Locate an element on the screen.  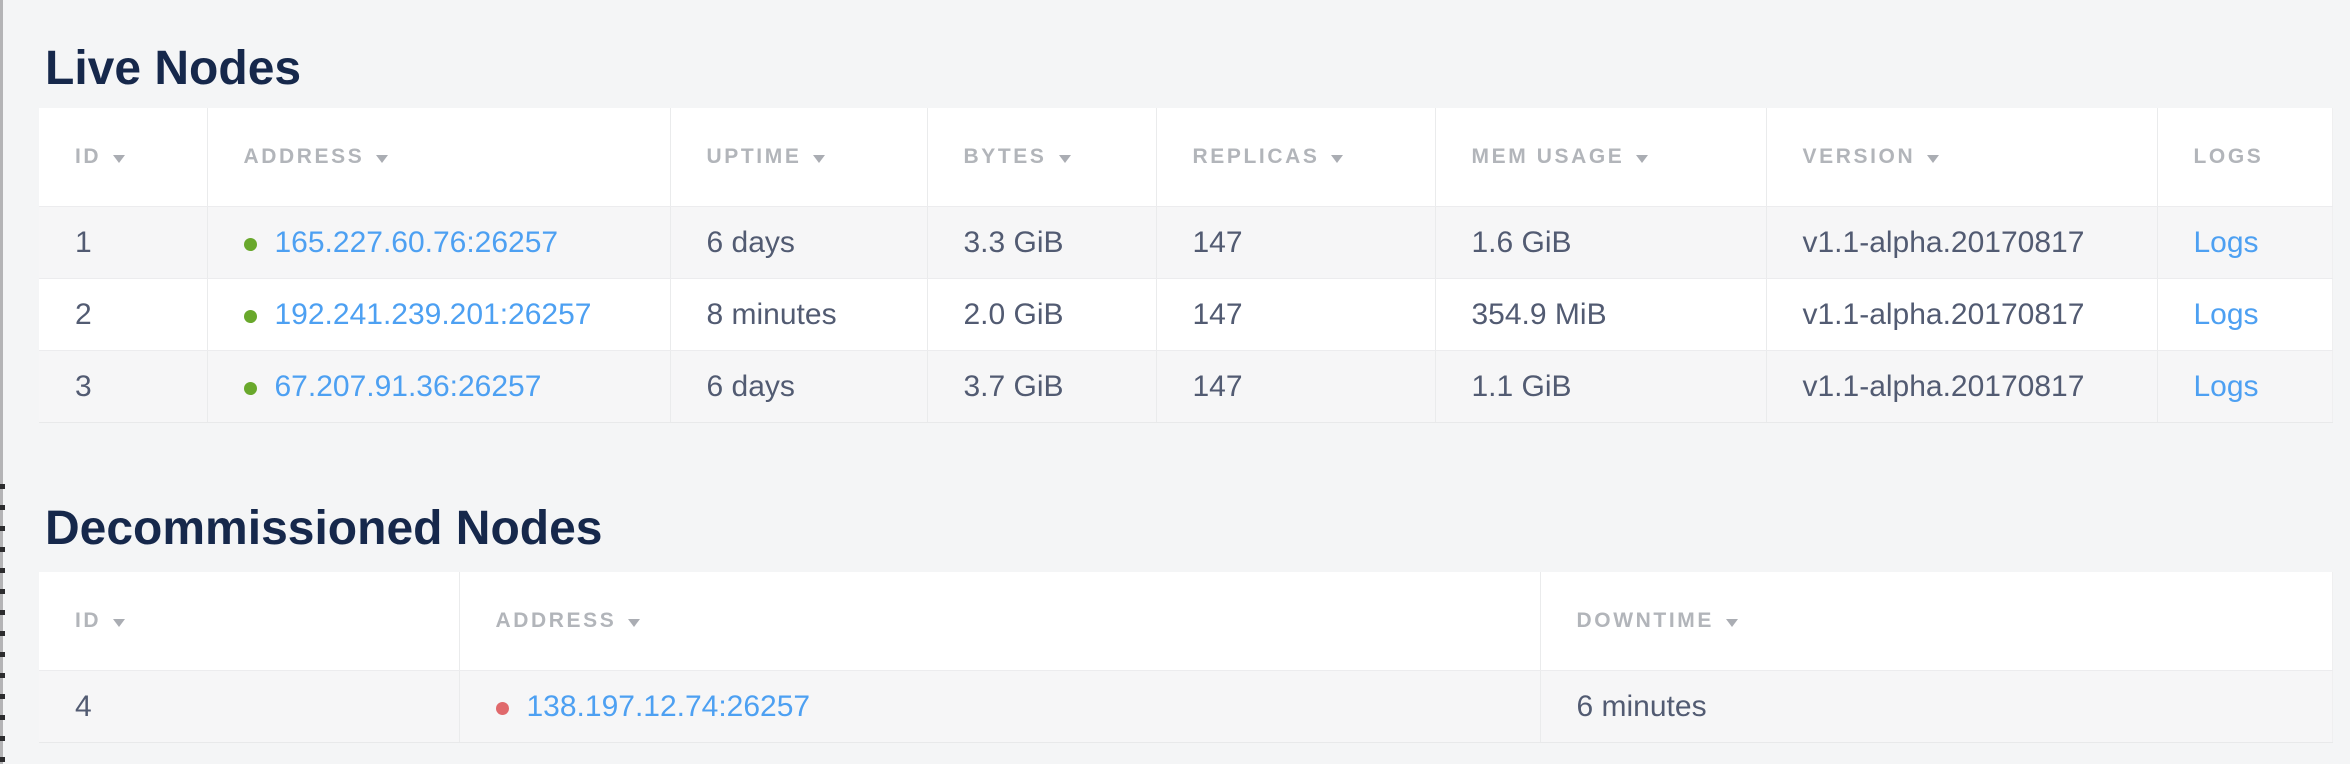
decommissioned-table-header-row: ID ADDRESS DOWNTIME is located at coordinates (1186, 621).